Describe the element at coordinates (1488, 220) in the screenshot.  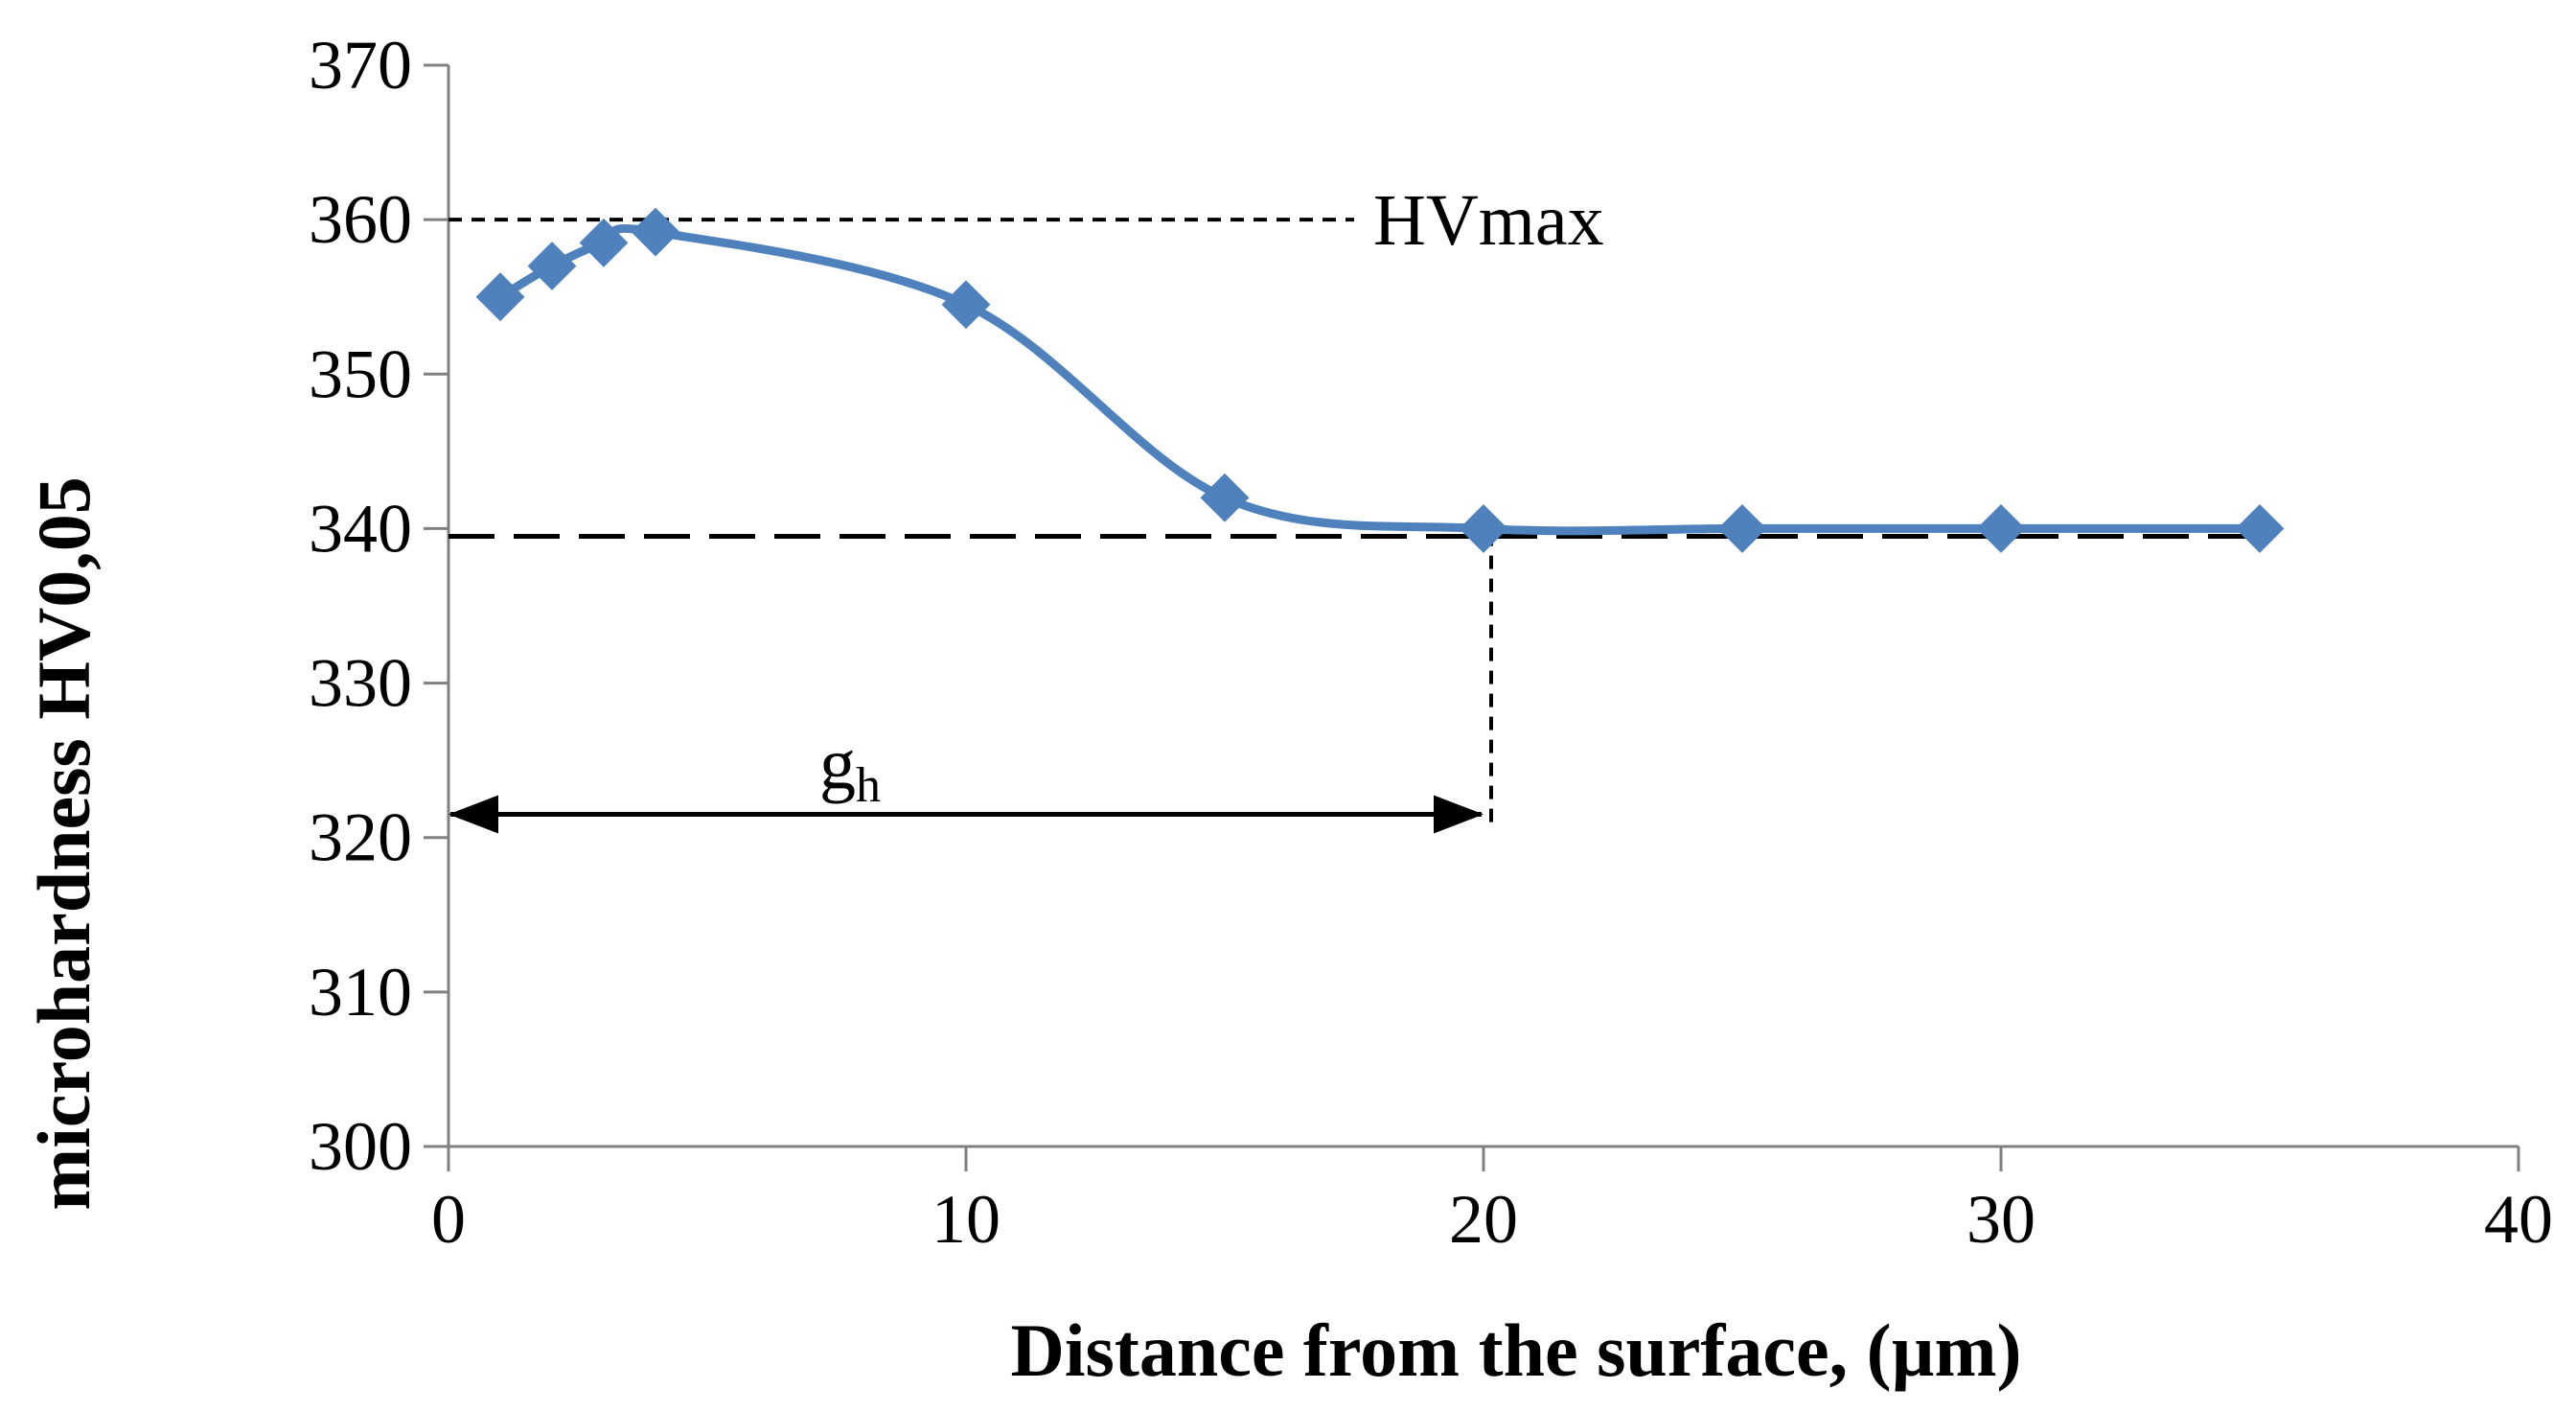
I see `hvmax-label: HVmax` at that location.